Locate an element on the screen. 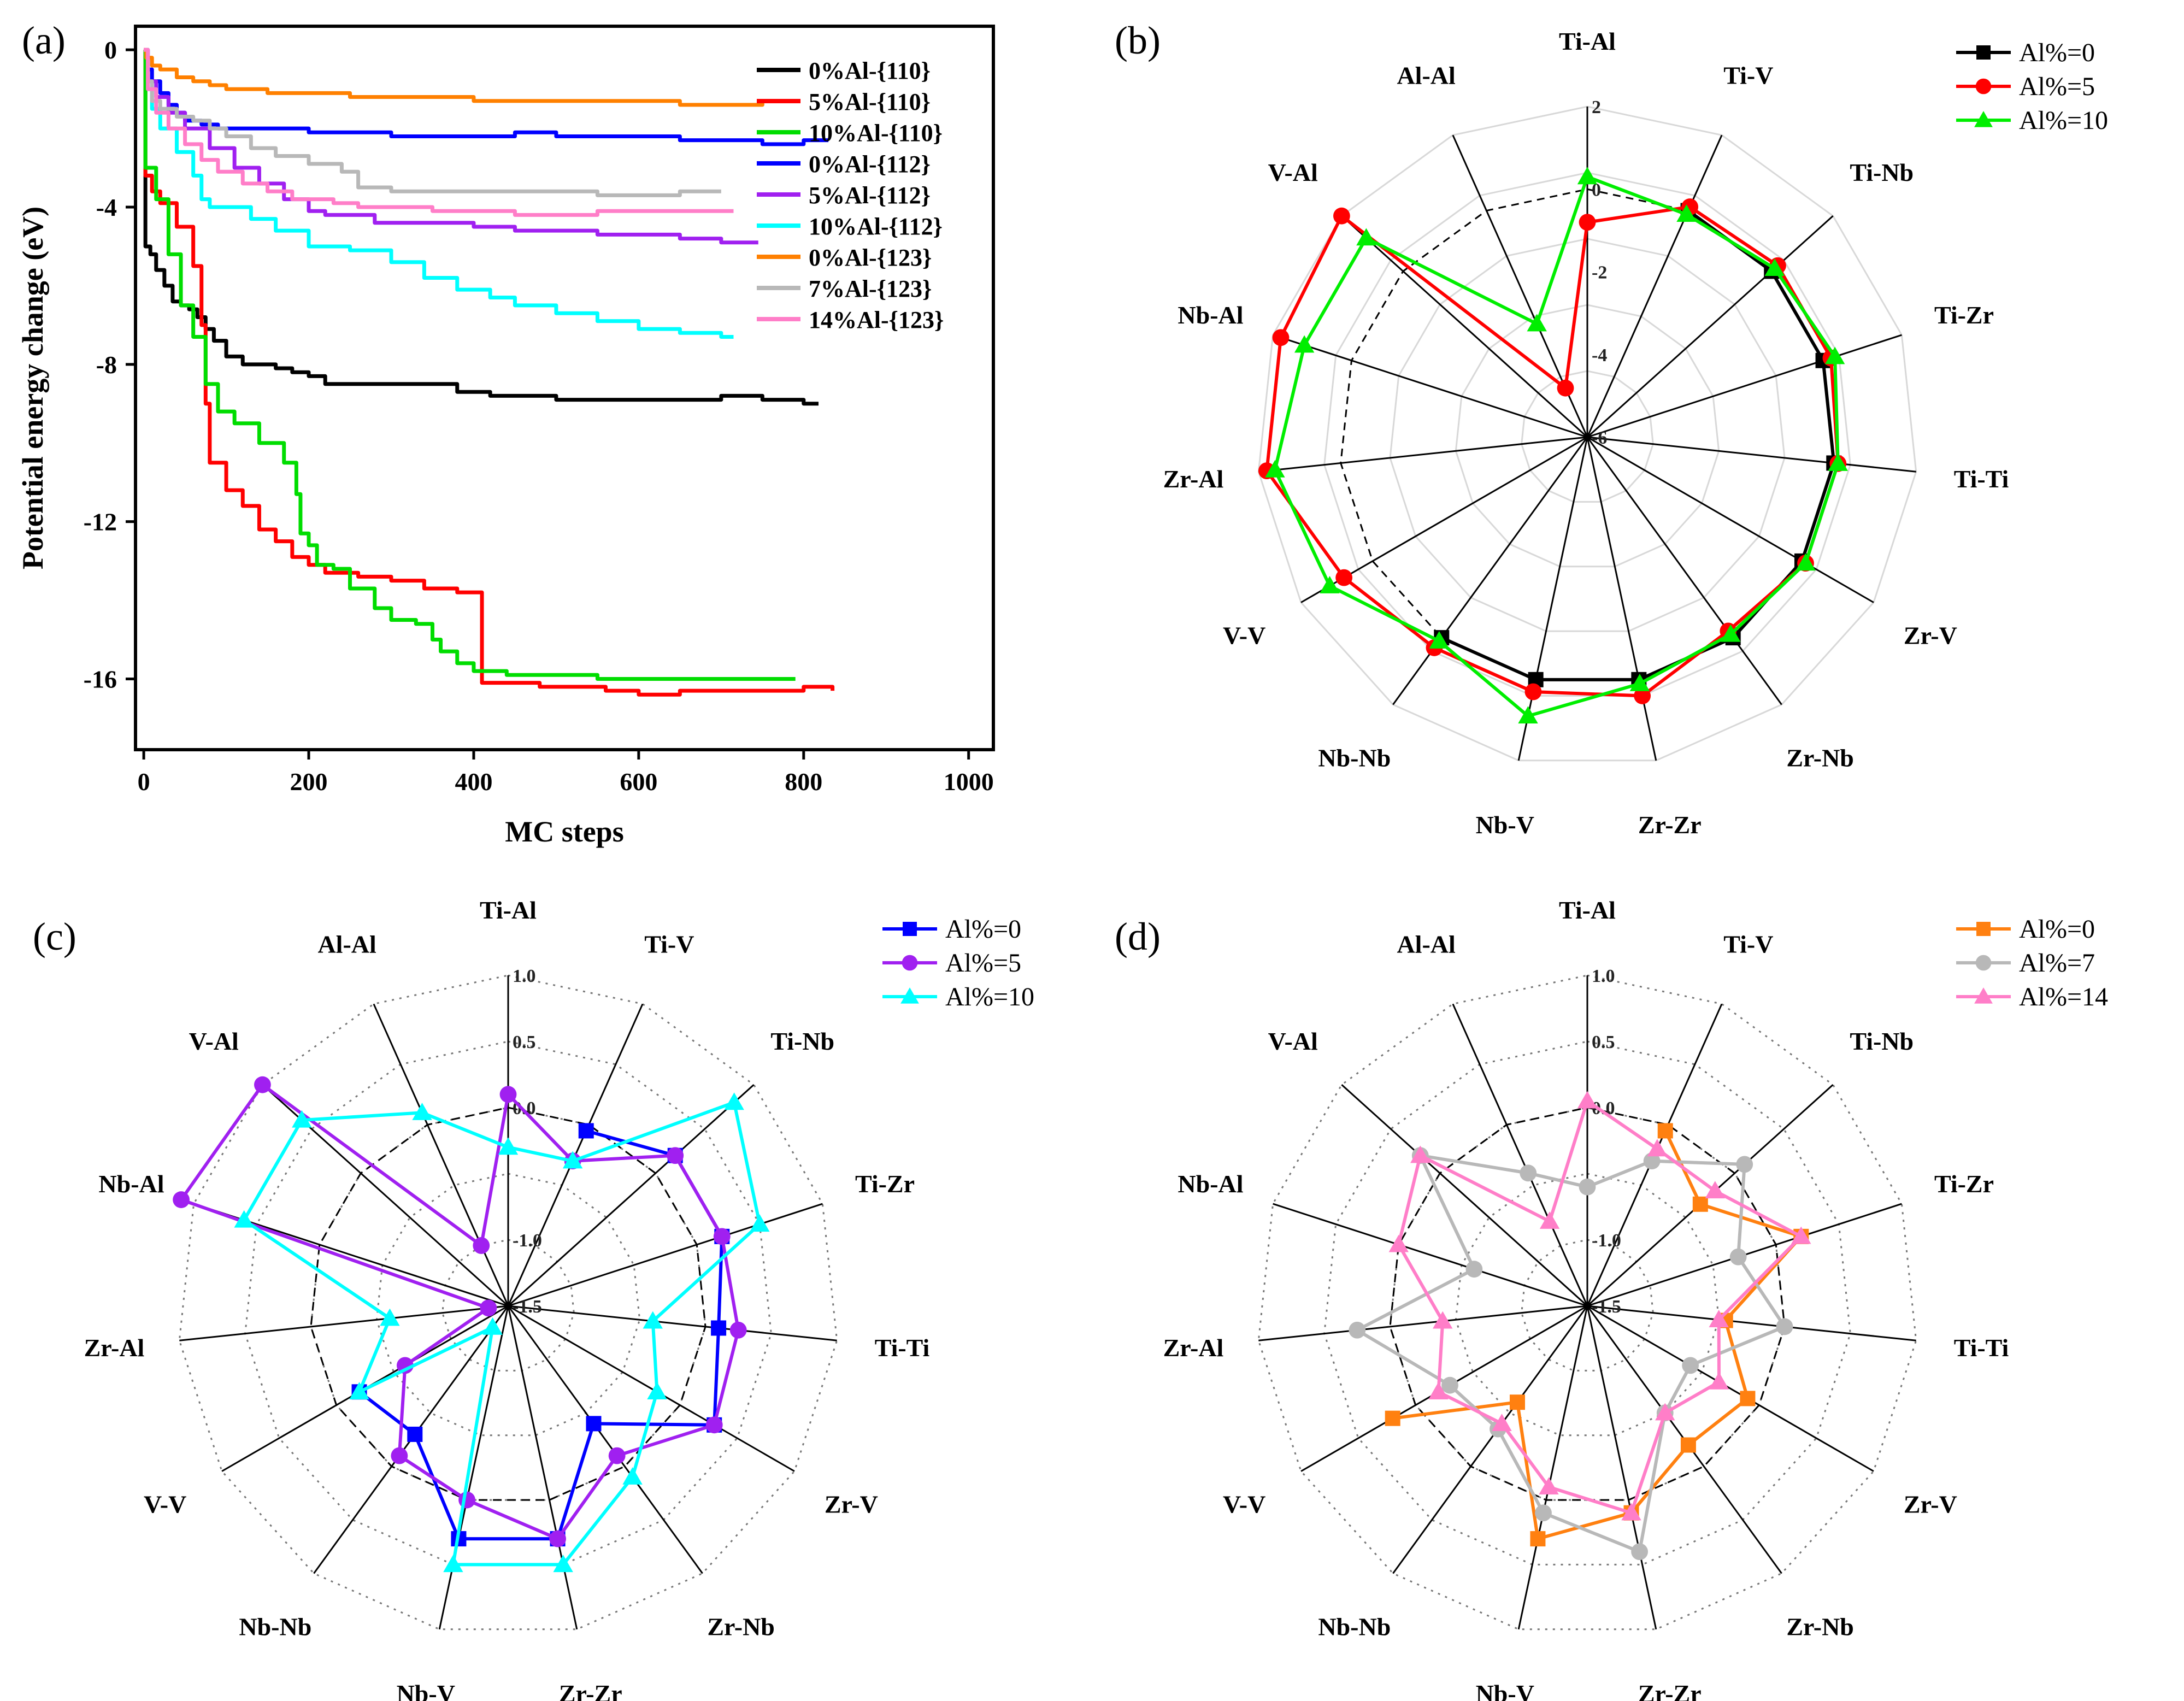  x-tick-label: 0 is located at coordinates (144, 782).